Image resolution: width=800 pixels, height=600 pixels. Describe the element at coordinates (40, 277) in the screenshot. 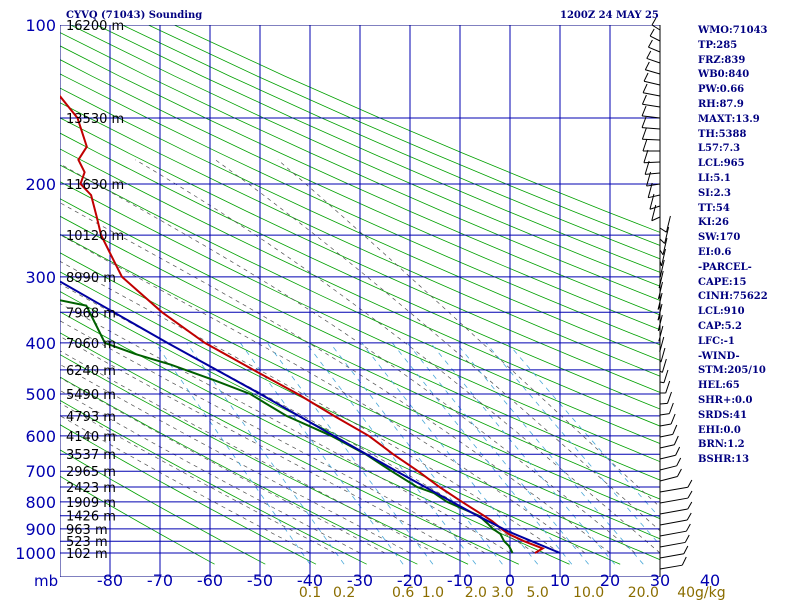

I see `pressure-tick-label: 300` at that location.